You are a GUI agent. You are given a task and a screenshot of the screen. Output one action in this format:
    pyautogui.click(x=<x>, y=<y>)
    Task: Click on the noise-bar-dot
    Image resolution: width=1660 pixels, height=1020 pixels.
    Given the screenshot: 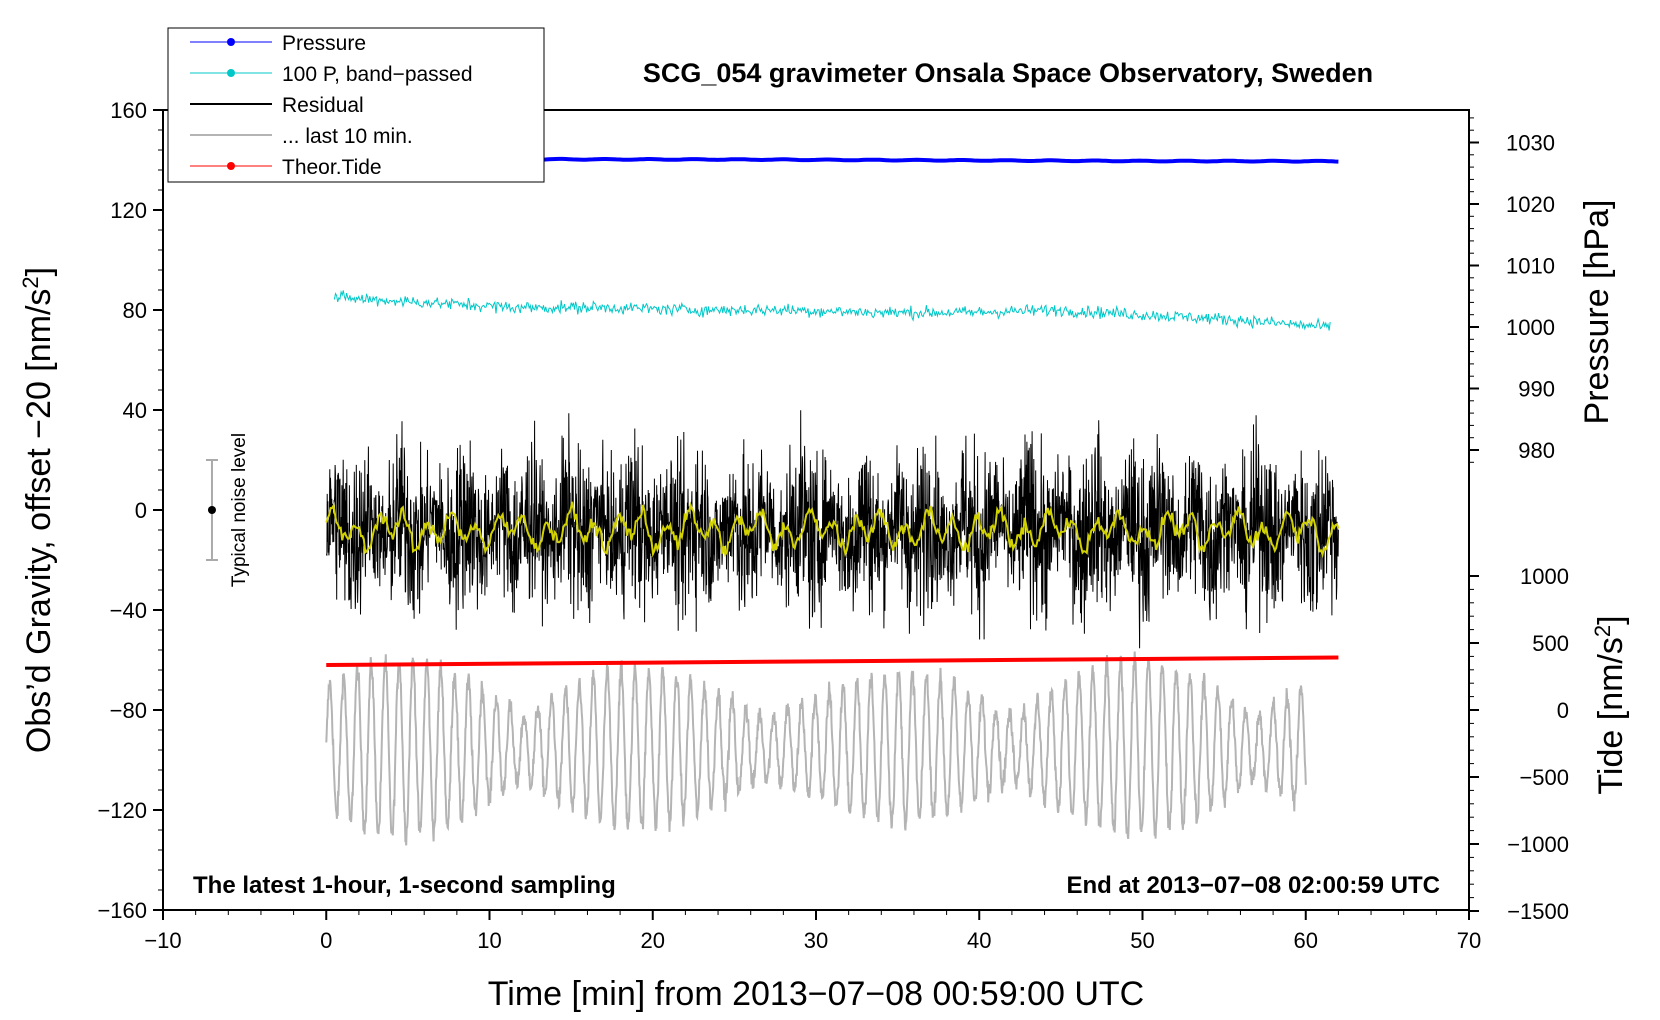 What is the action you would take?
    pyautogui.click(x=211, y=510)
    